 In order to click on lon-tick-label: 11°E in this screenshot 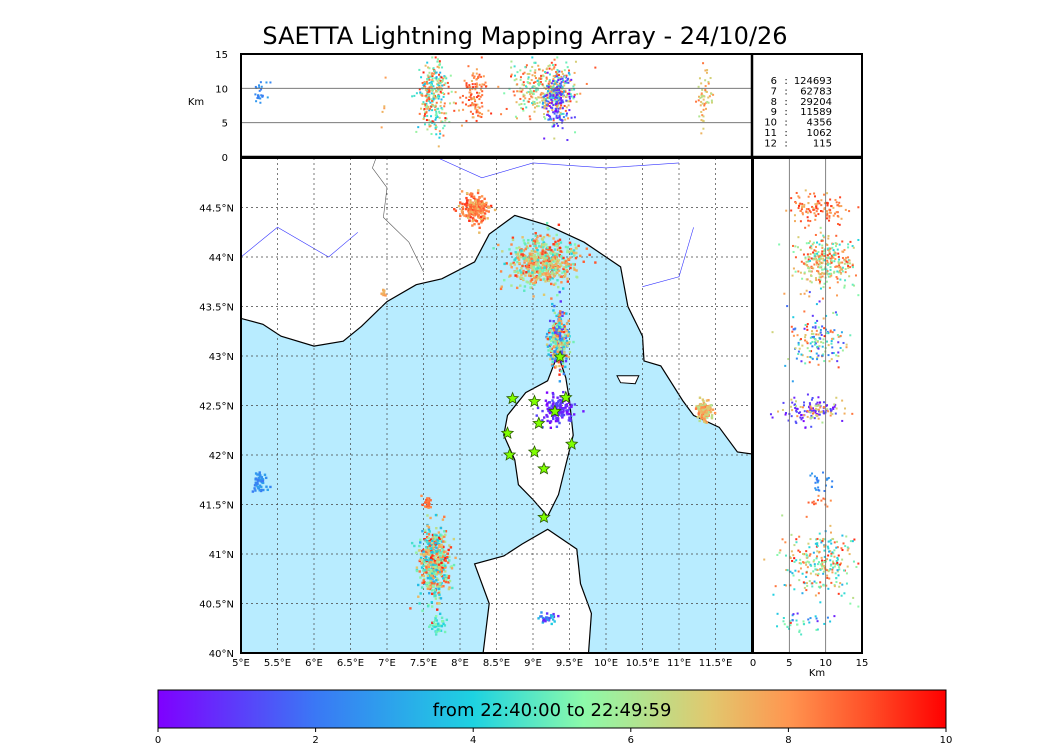, I will do `click(679, 663)`.